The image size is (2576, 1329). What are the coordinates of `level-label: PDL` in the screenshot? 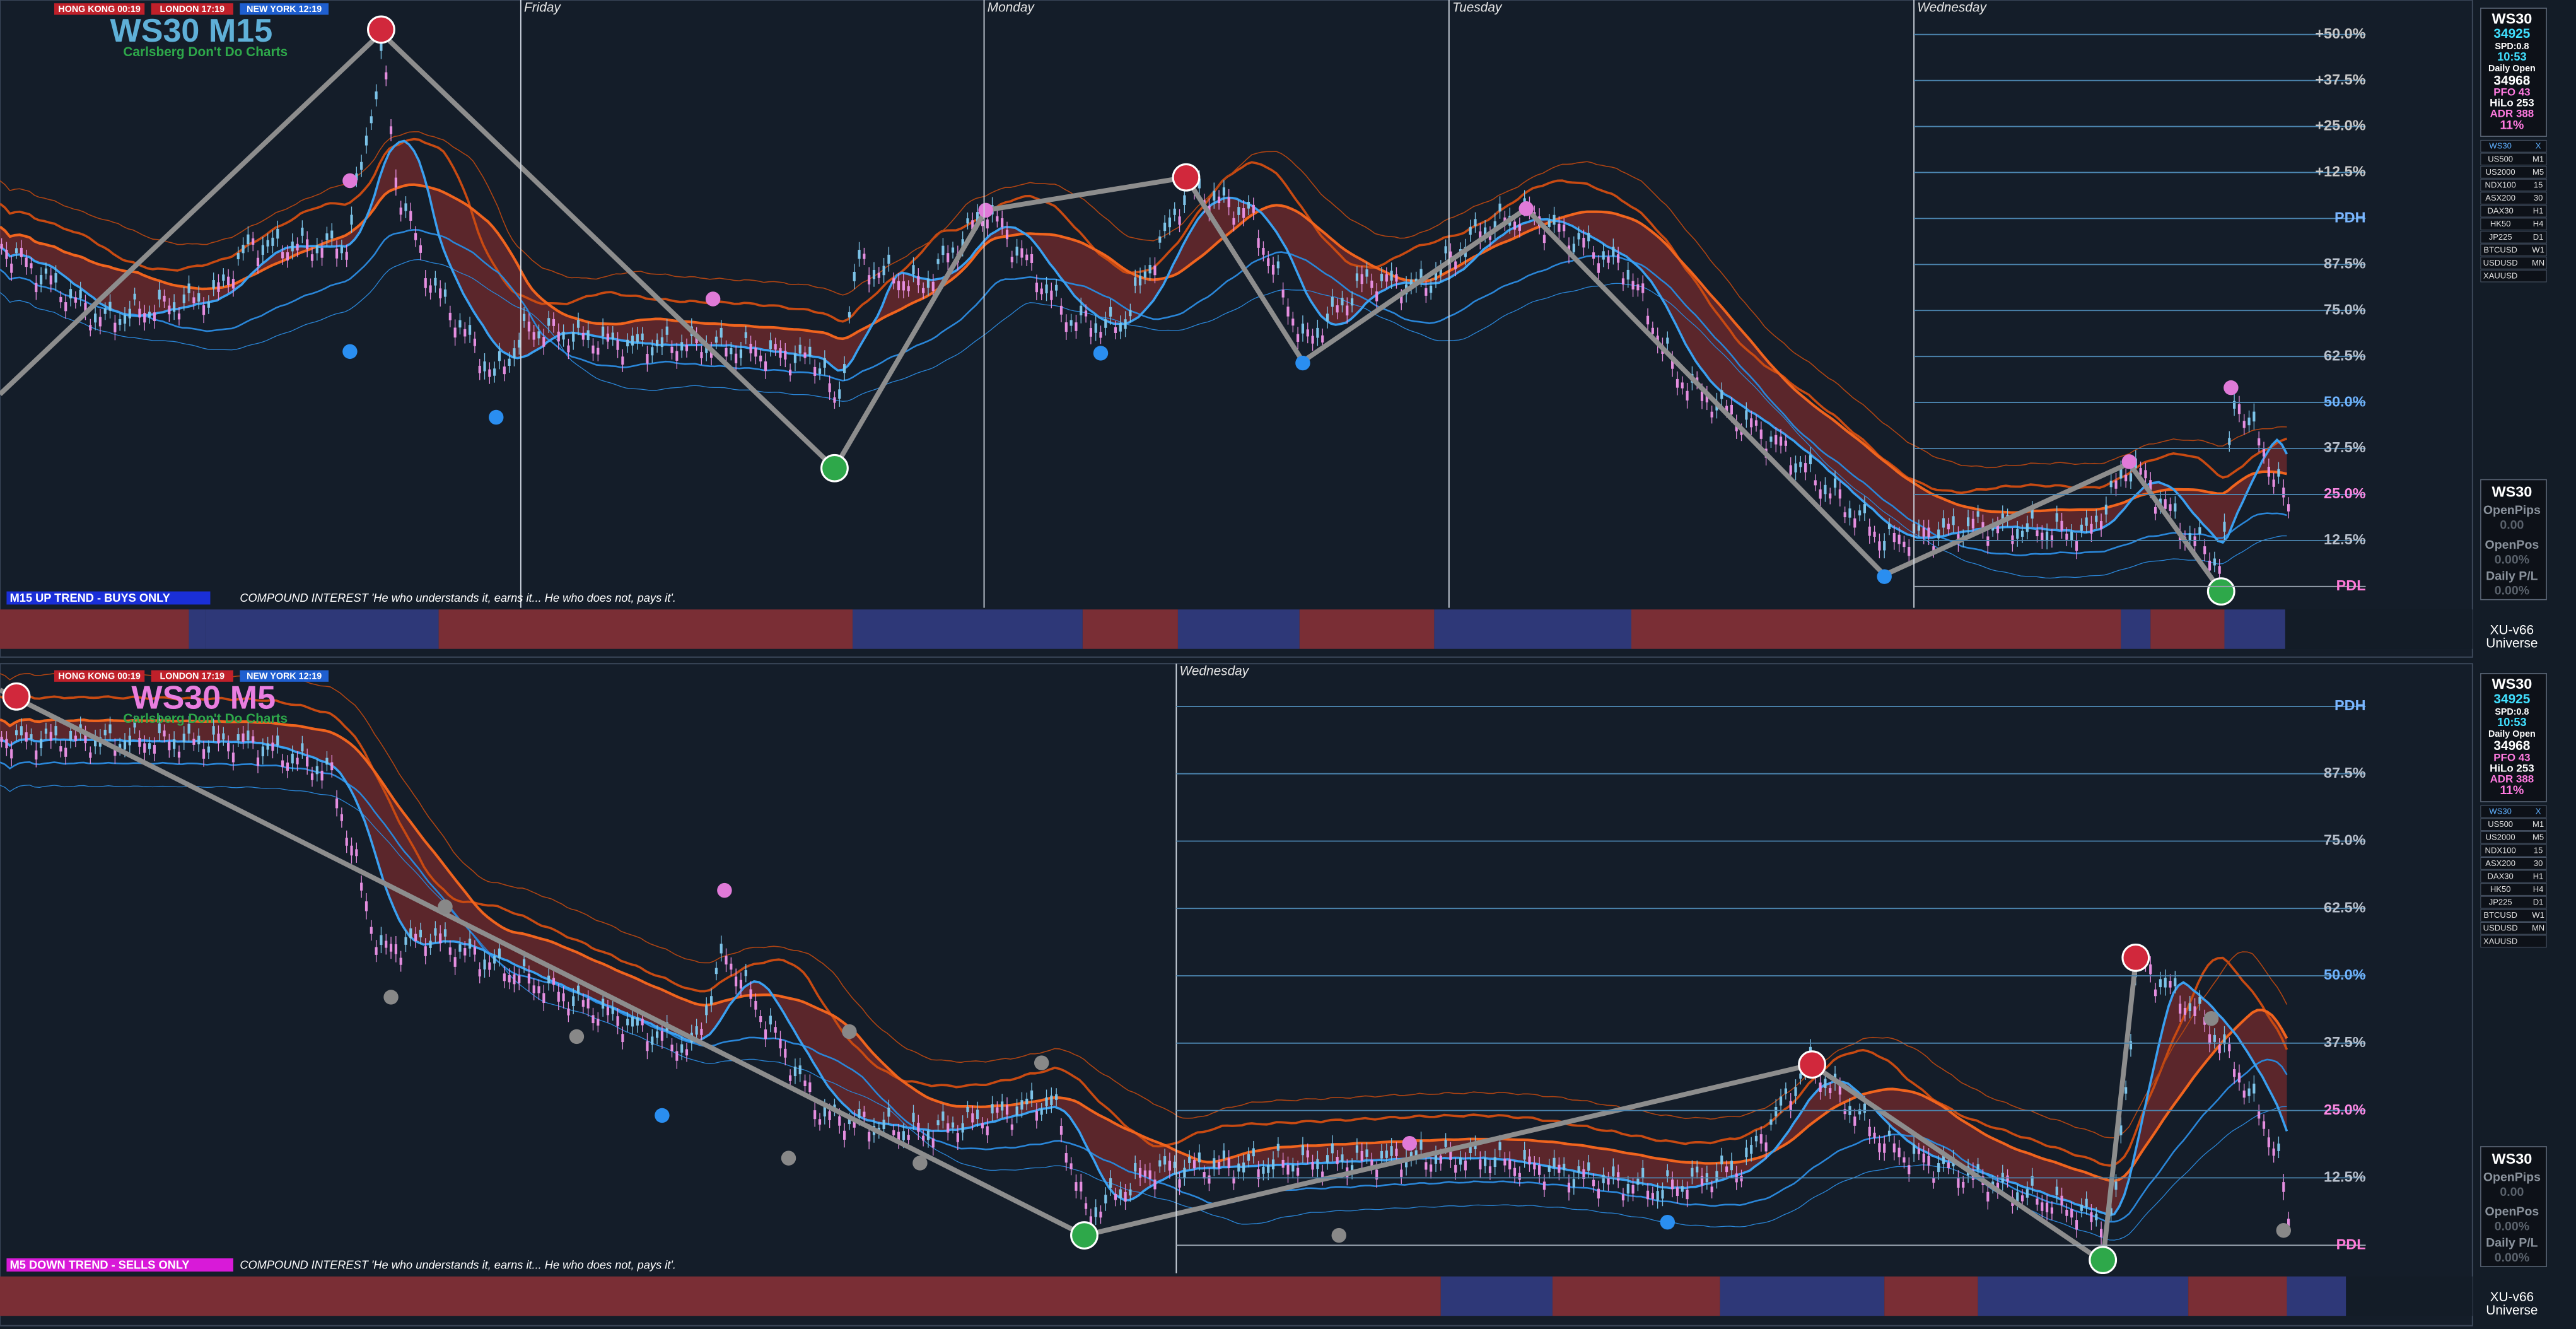 It's located at (2351, 1244).